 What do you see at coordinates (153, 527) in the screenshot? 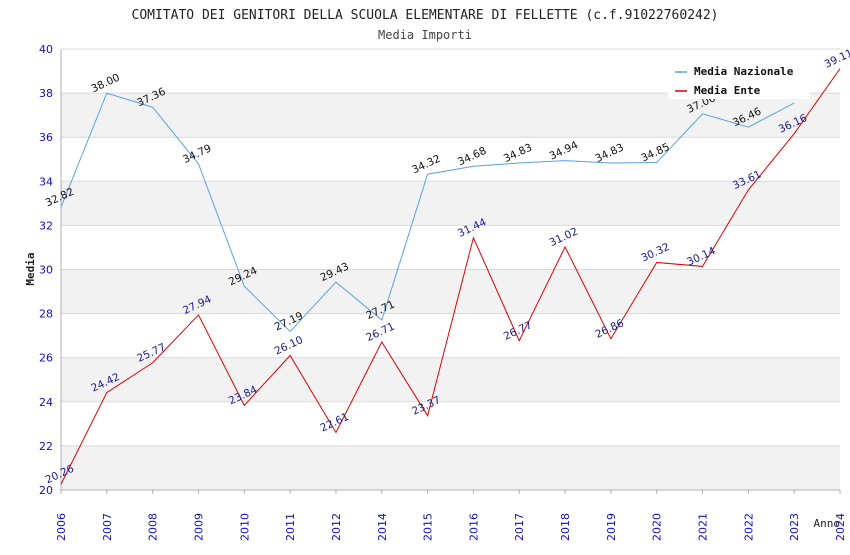
I see `x-tick-label: 2008` at bounding box center [153, 527].